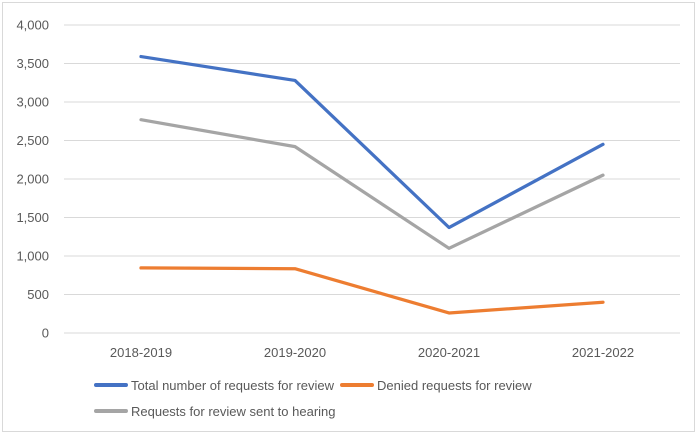 The height and width of the screenshot is (438, 700). I want to click on legend-label: Denied requests for review, so click(454, 385).